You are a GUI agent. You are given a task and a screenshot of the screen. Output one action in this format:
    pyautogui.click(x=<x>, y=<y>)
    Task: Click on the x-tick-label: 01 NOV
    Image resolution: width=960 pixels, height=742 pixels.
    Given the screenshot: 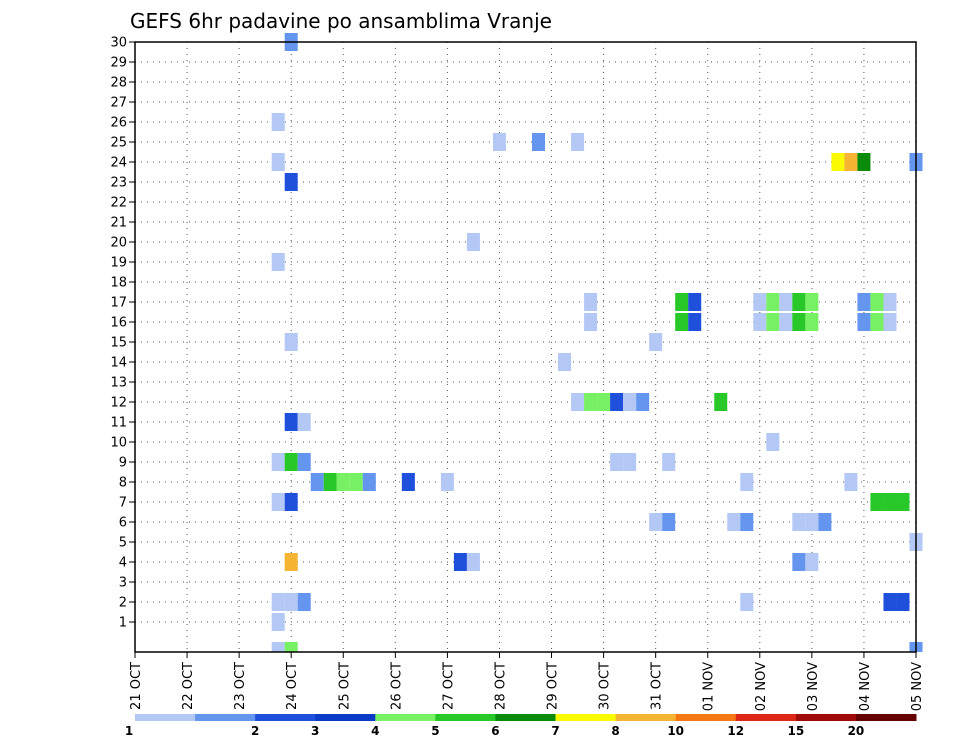 What is the action you would take?
    pyautogui.click(x=709, y=686)
    